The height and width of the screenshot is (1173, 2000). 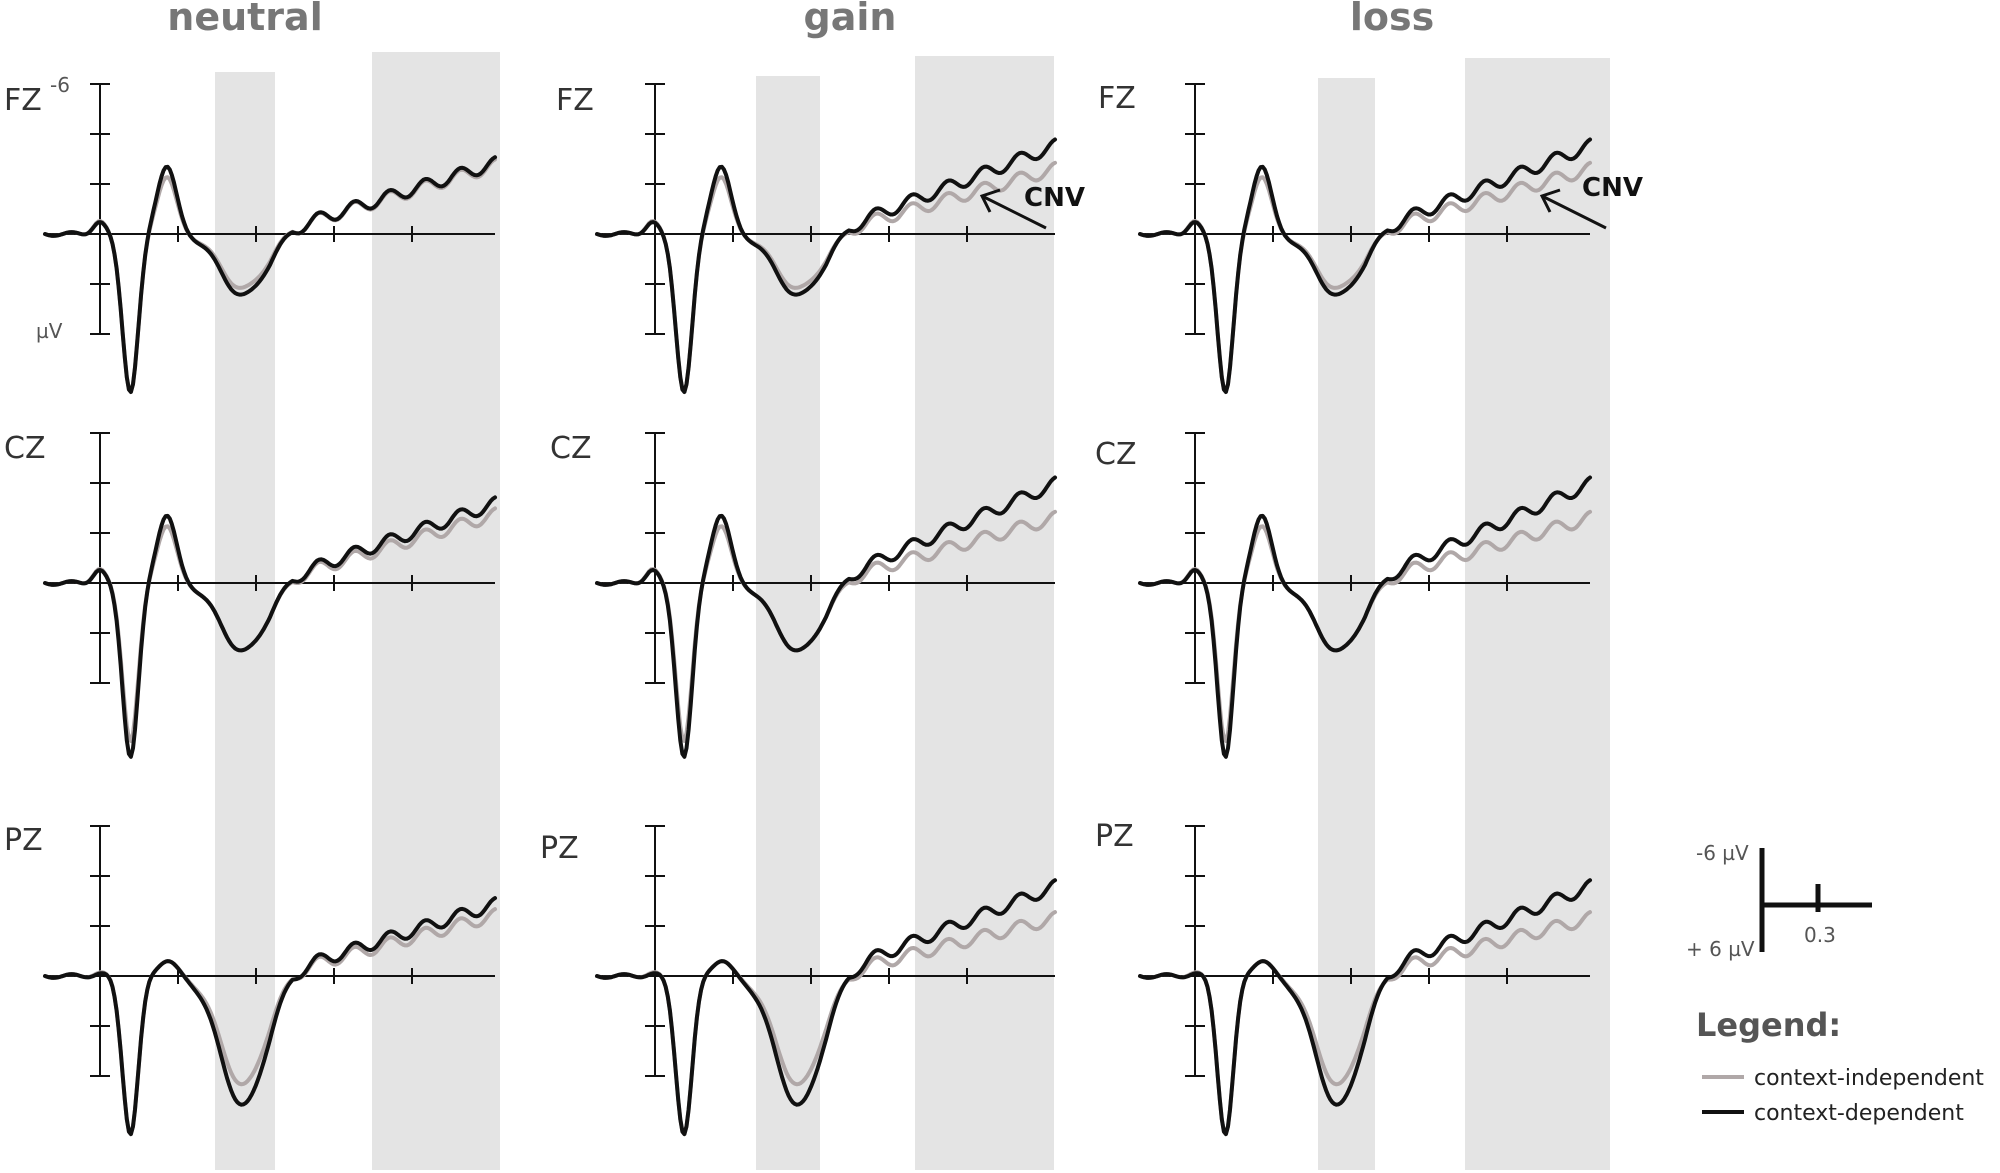 I want to click on electrode-label-fz-neutral: FZ, so click(x=23, y=100).